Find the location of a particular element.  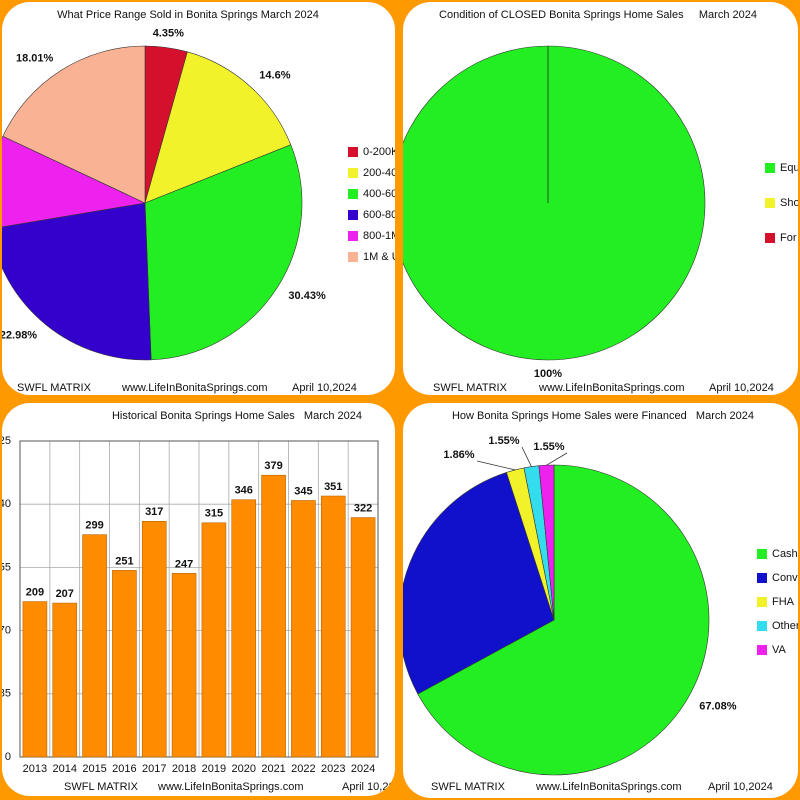

legend-label: 200-40 is located at coordinates (379, 173).